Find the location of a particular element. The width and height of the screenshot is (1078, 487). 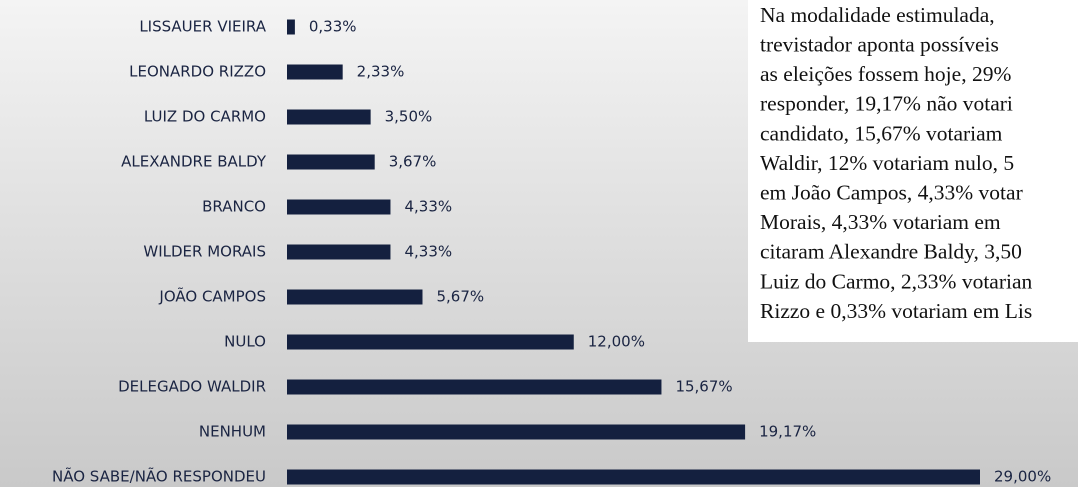

category-label: LUIZ DO CARMO is located at coordinates (205, 117).